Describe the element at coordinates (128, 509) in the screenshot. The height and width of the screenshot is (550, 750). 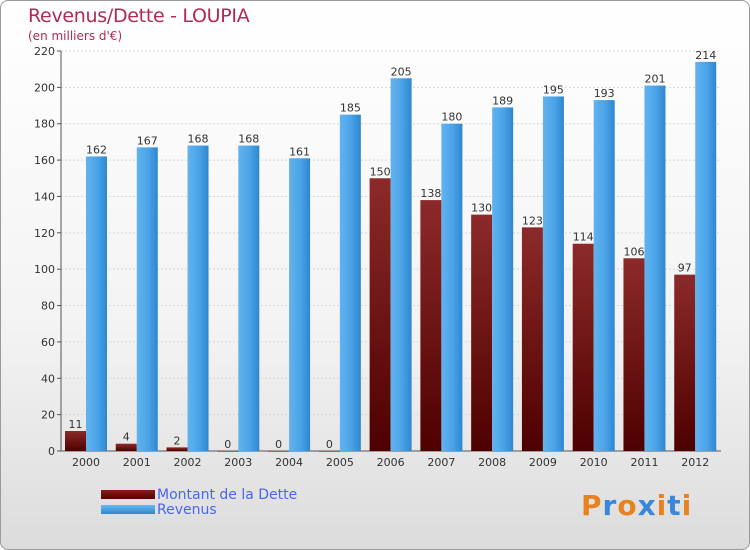
I see `legend-swatch-revenus` at that location.